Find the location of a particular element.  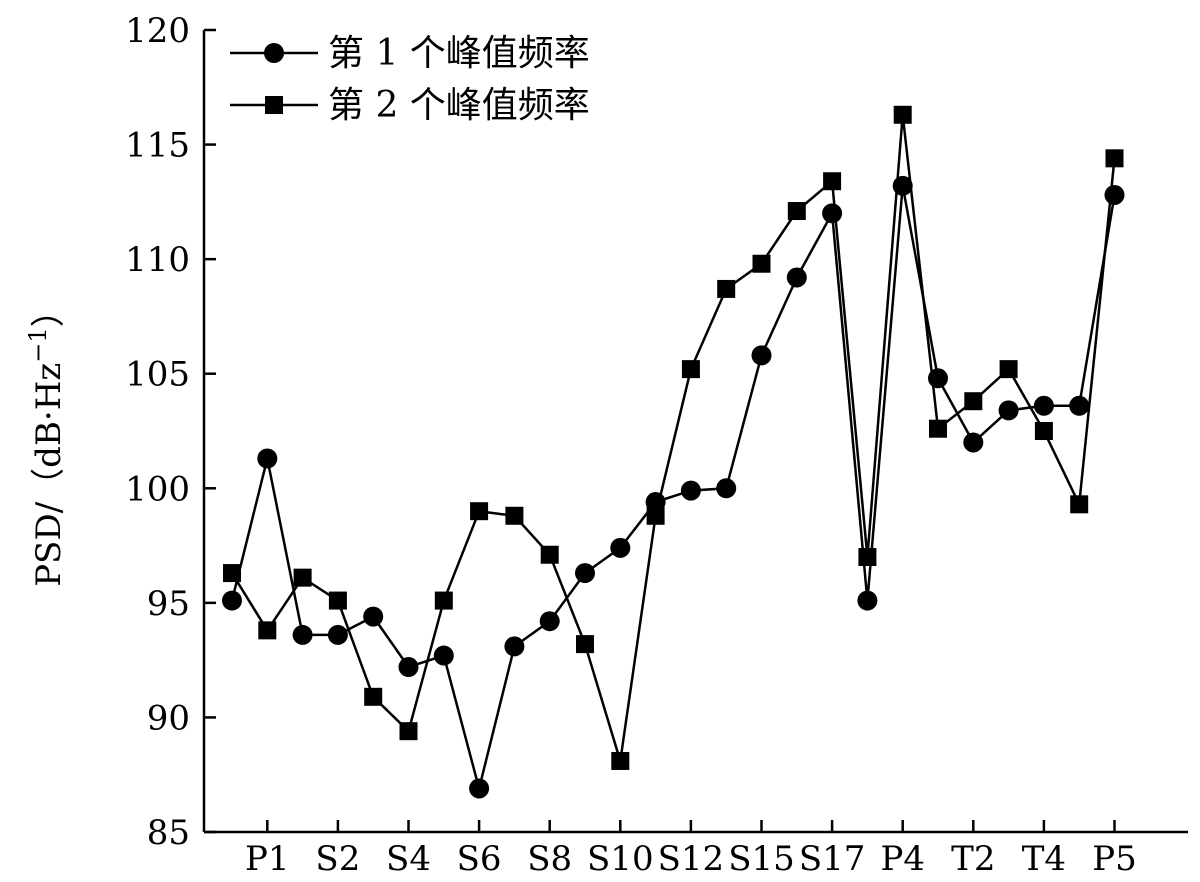

y-axis-title-superscript: −1 is located at coordinates (38, 344).